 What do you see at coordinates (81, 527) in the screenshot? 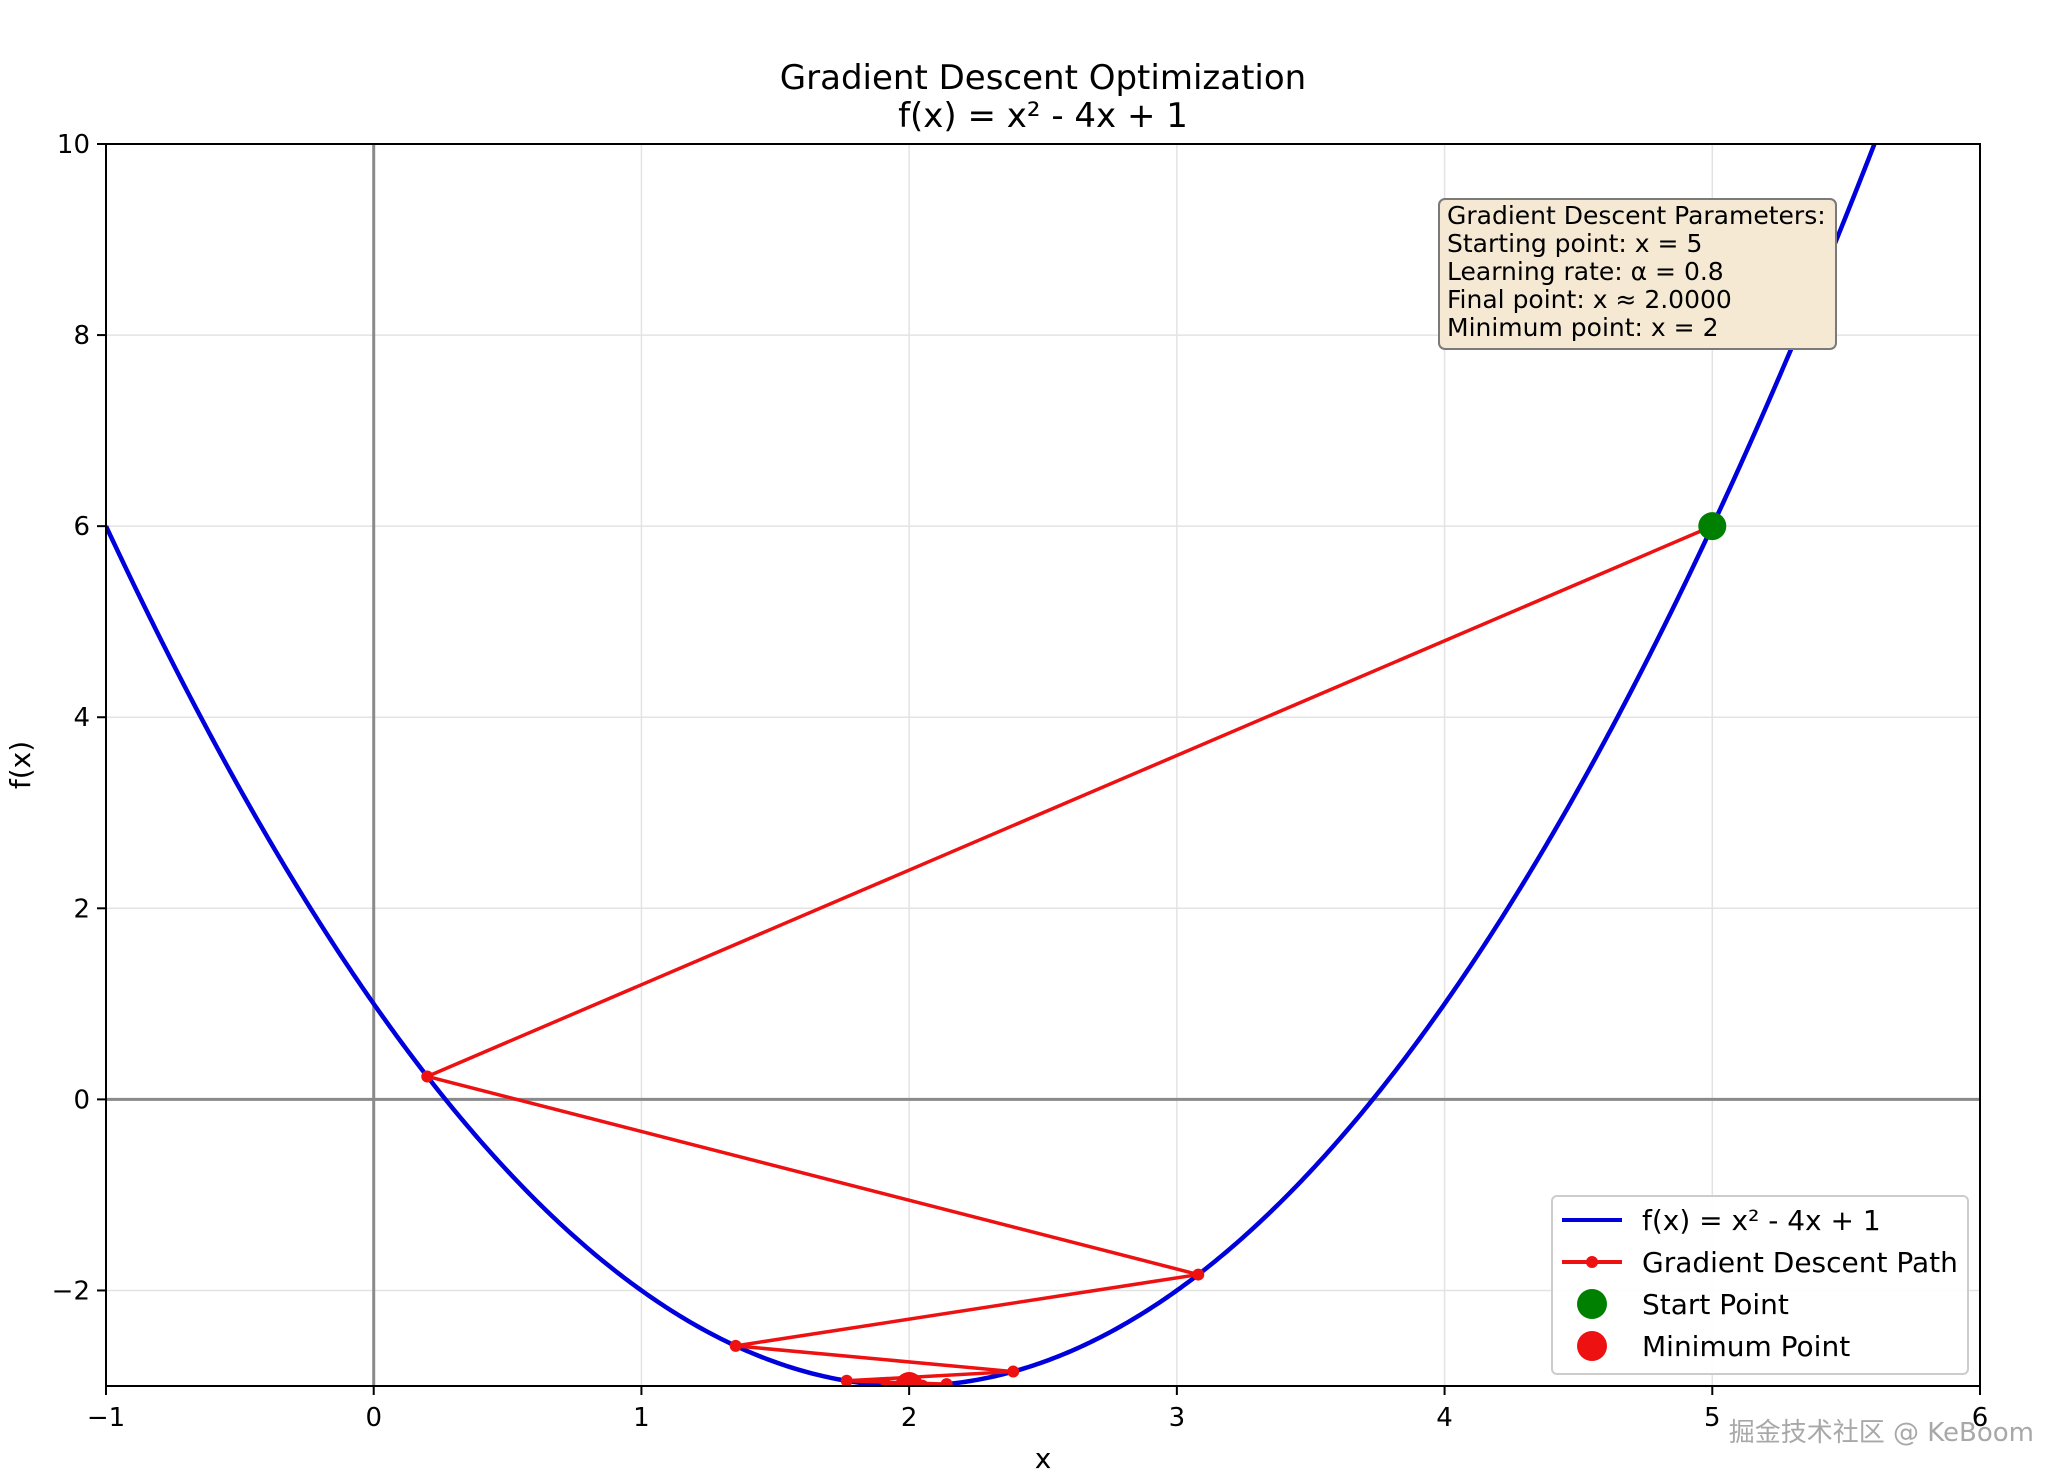
I see `y-tick-label: 6` at bounding box center [81, 527].